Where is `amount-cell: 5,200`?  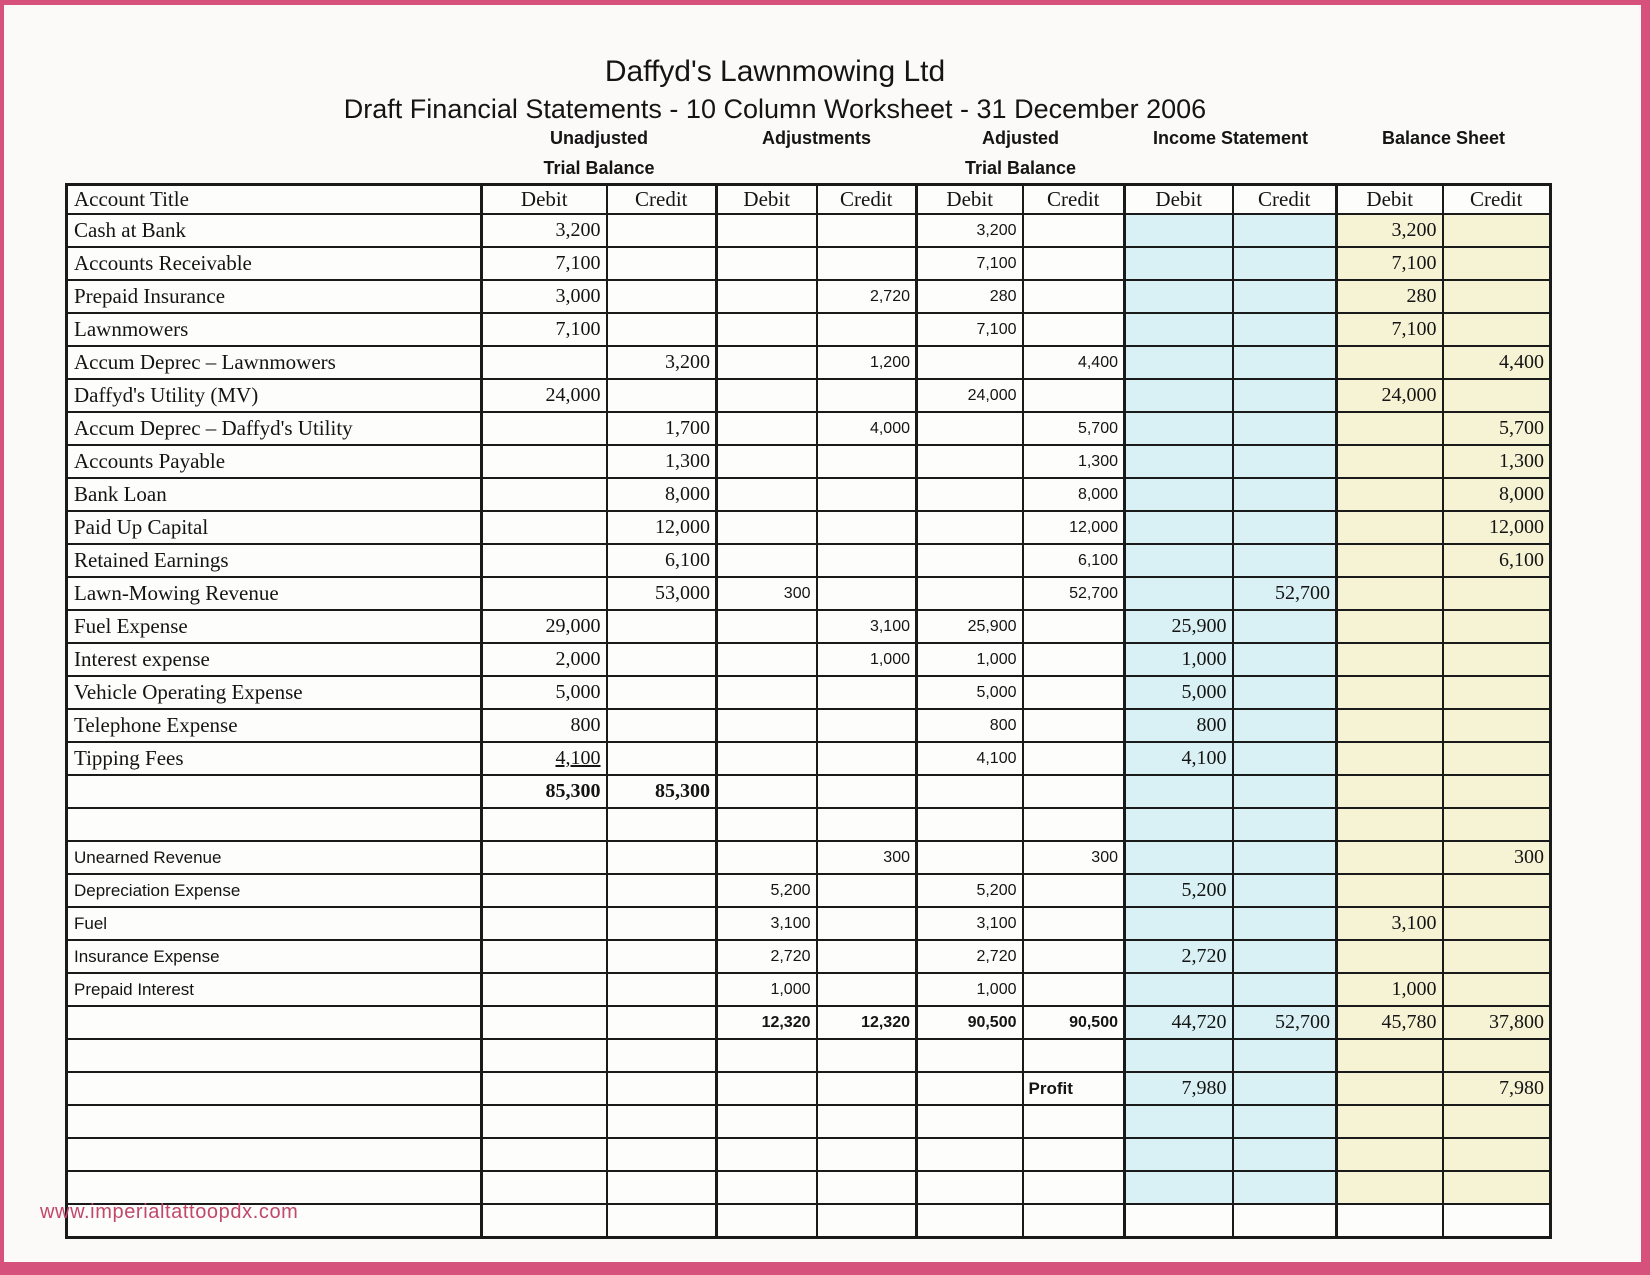
amount-cell: 5,200 is located at coordinates (1178, 890).